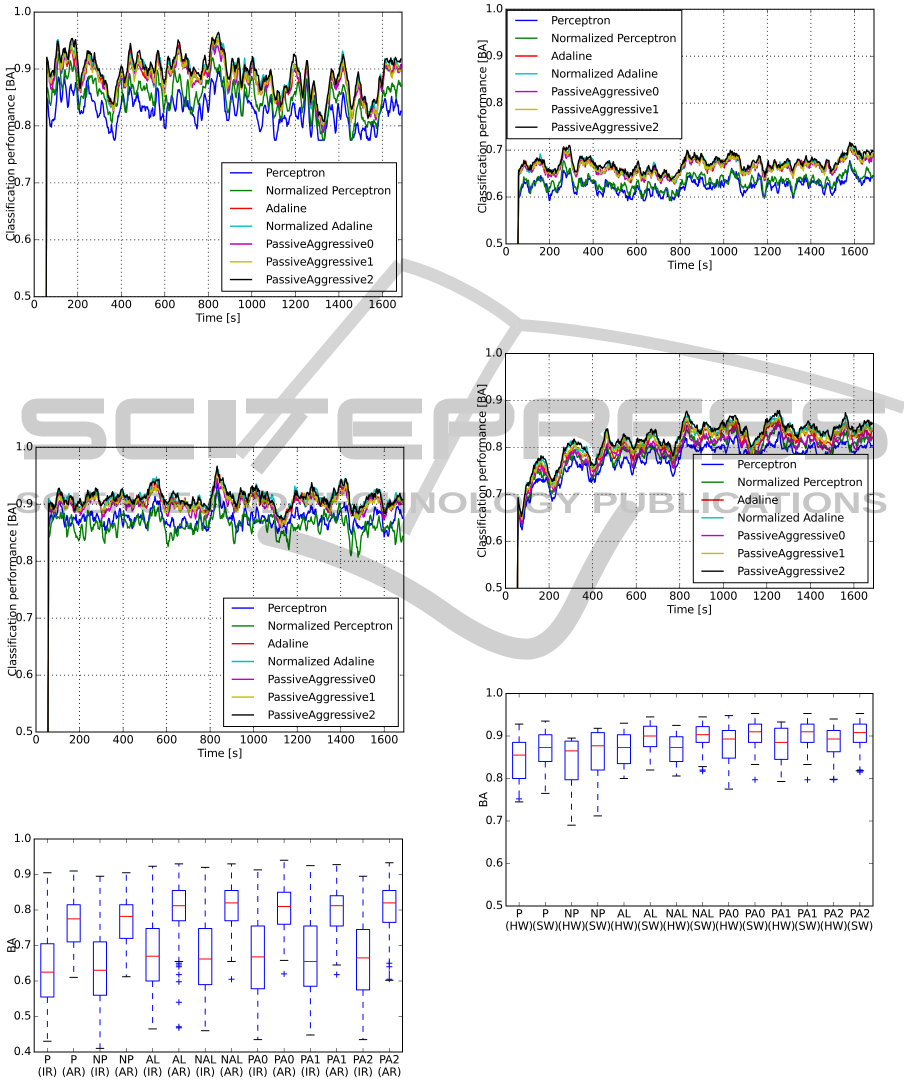 This screenshot has height=1080, width=904. What do you see at coordinates (451, 503) in the screenshot?
I see `svg-text:SCIENCE AND TECHNOLOGY PUBLICA: SCIENCE AND TECHNOLOGY PUBLICATIONS` at bounding box center [451, 503].